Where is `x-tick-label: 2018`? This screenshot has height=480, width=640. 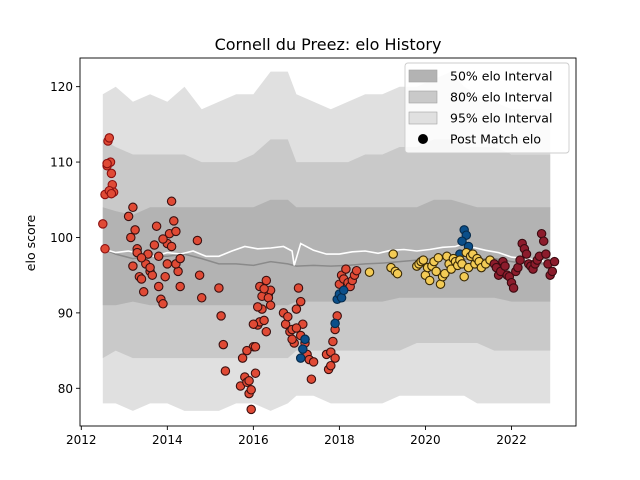
x-tick-label: 2018 is located at coordinates (339, 440).